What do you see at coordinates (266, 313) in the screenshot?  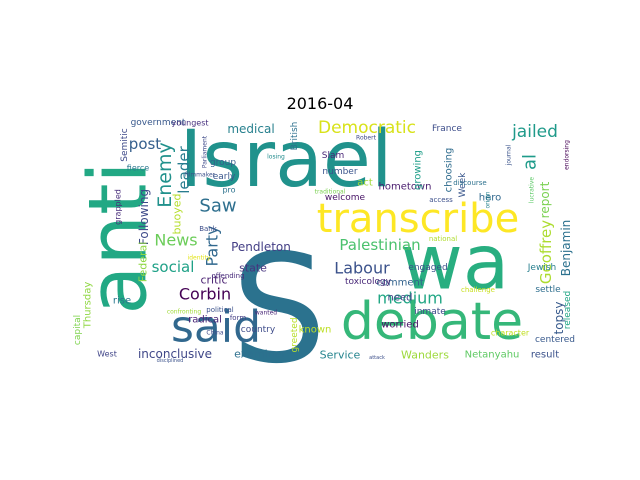 I see `word-wanted: wanted` at bounding box center [266, 313].